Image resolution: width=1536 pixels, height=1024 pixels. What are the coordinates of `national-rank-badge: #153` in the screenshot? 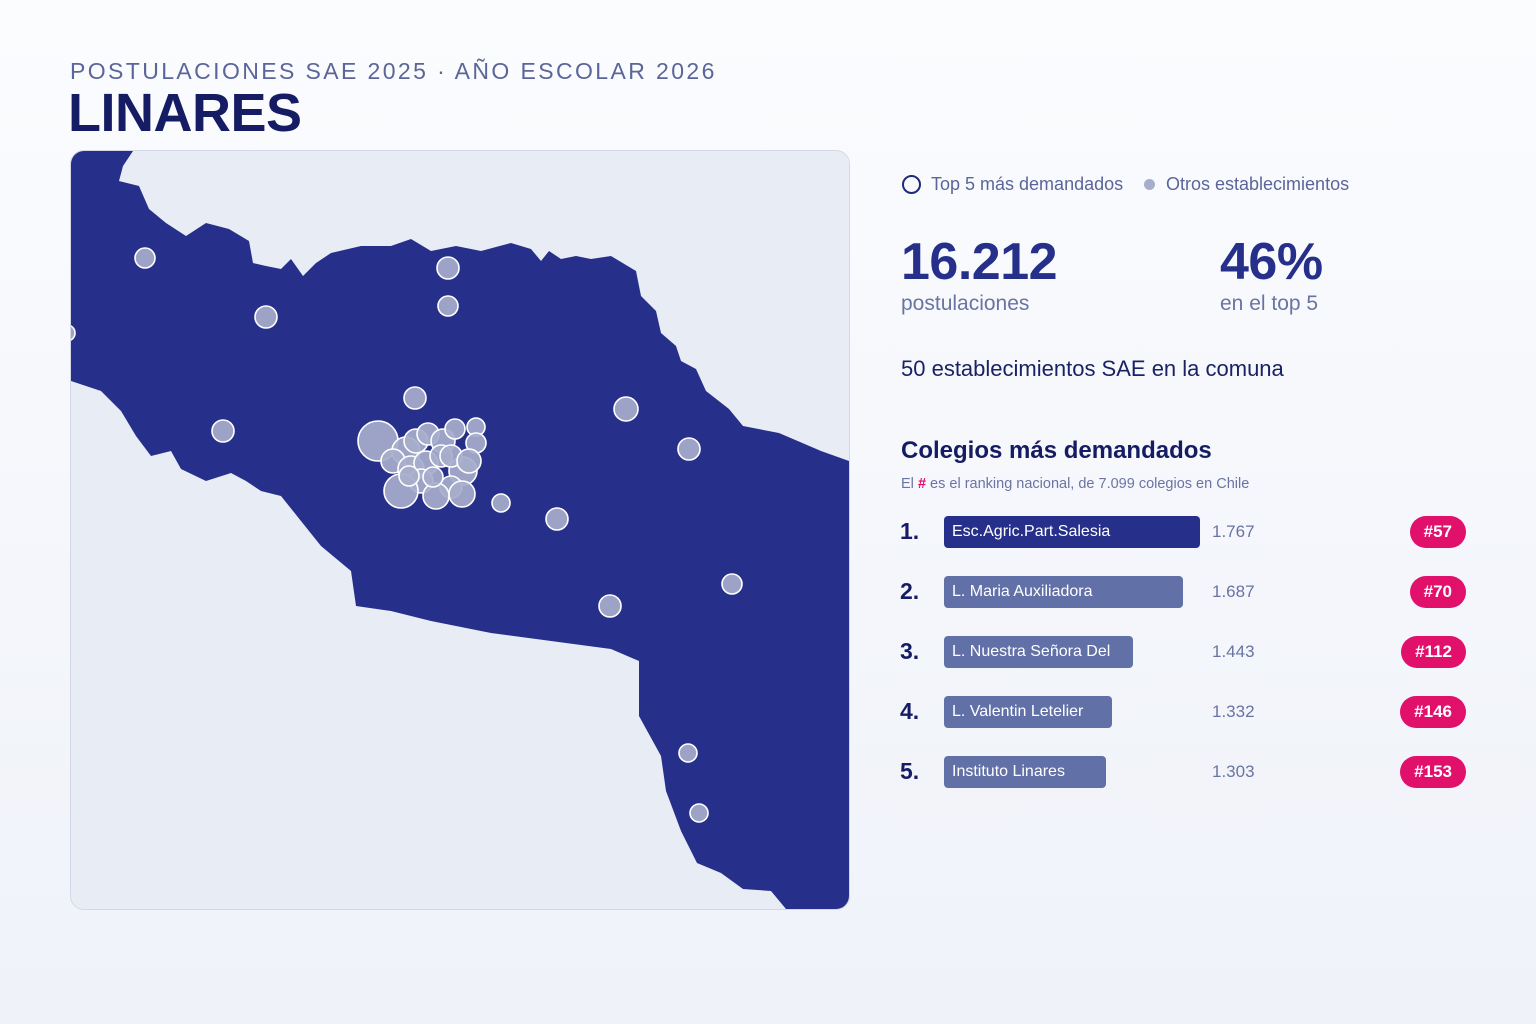 It's located at (1433, 772).